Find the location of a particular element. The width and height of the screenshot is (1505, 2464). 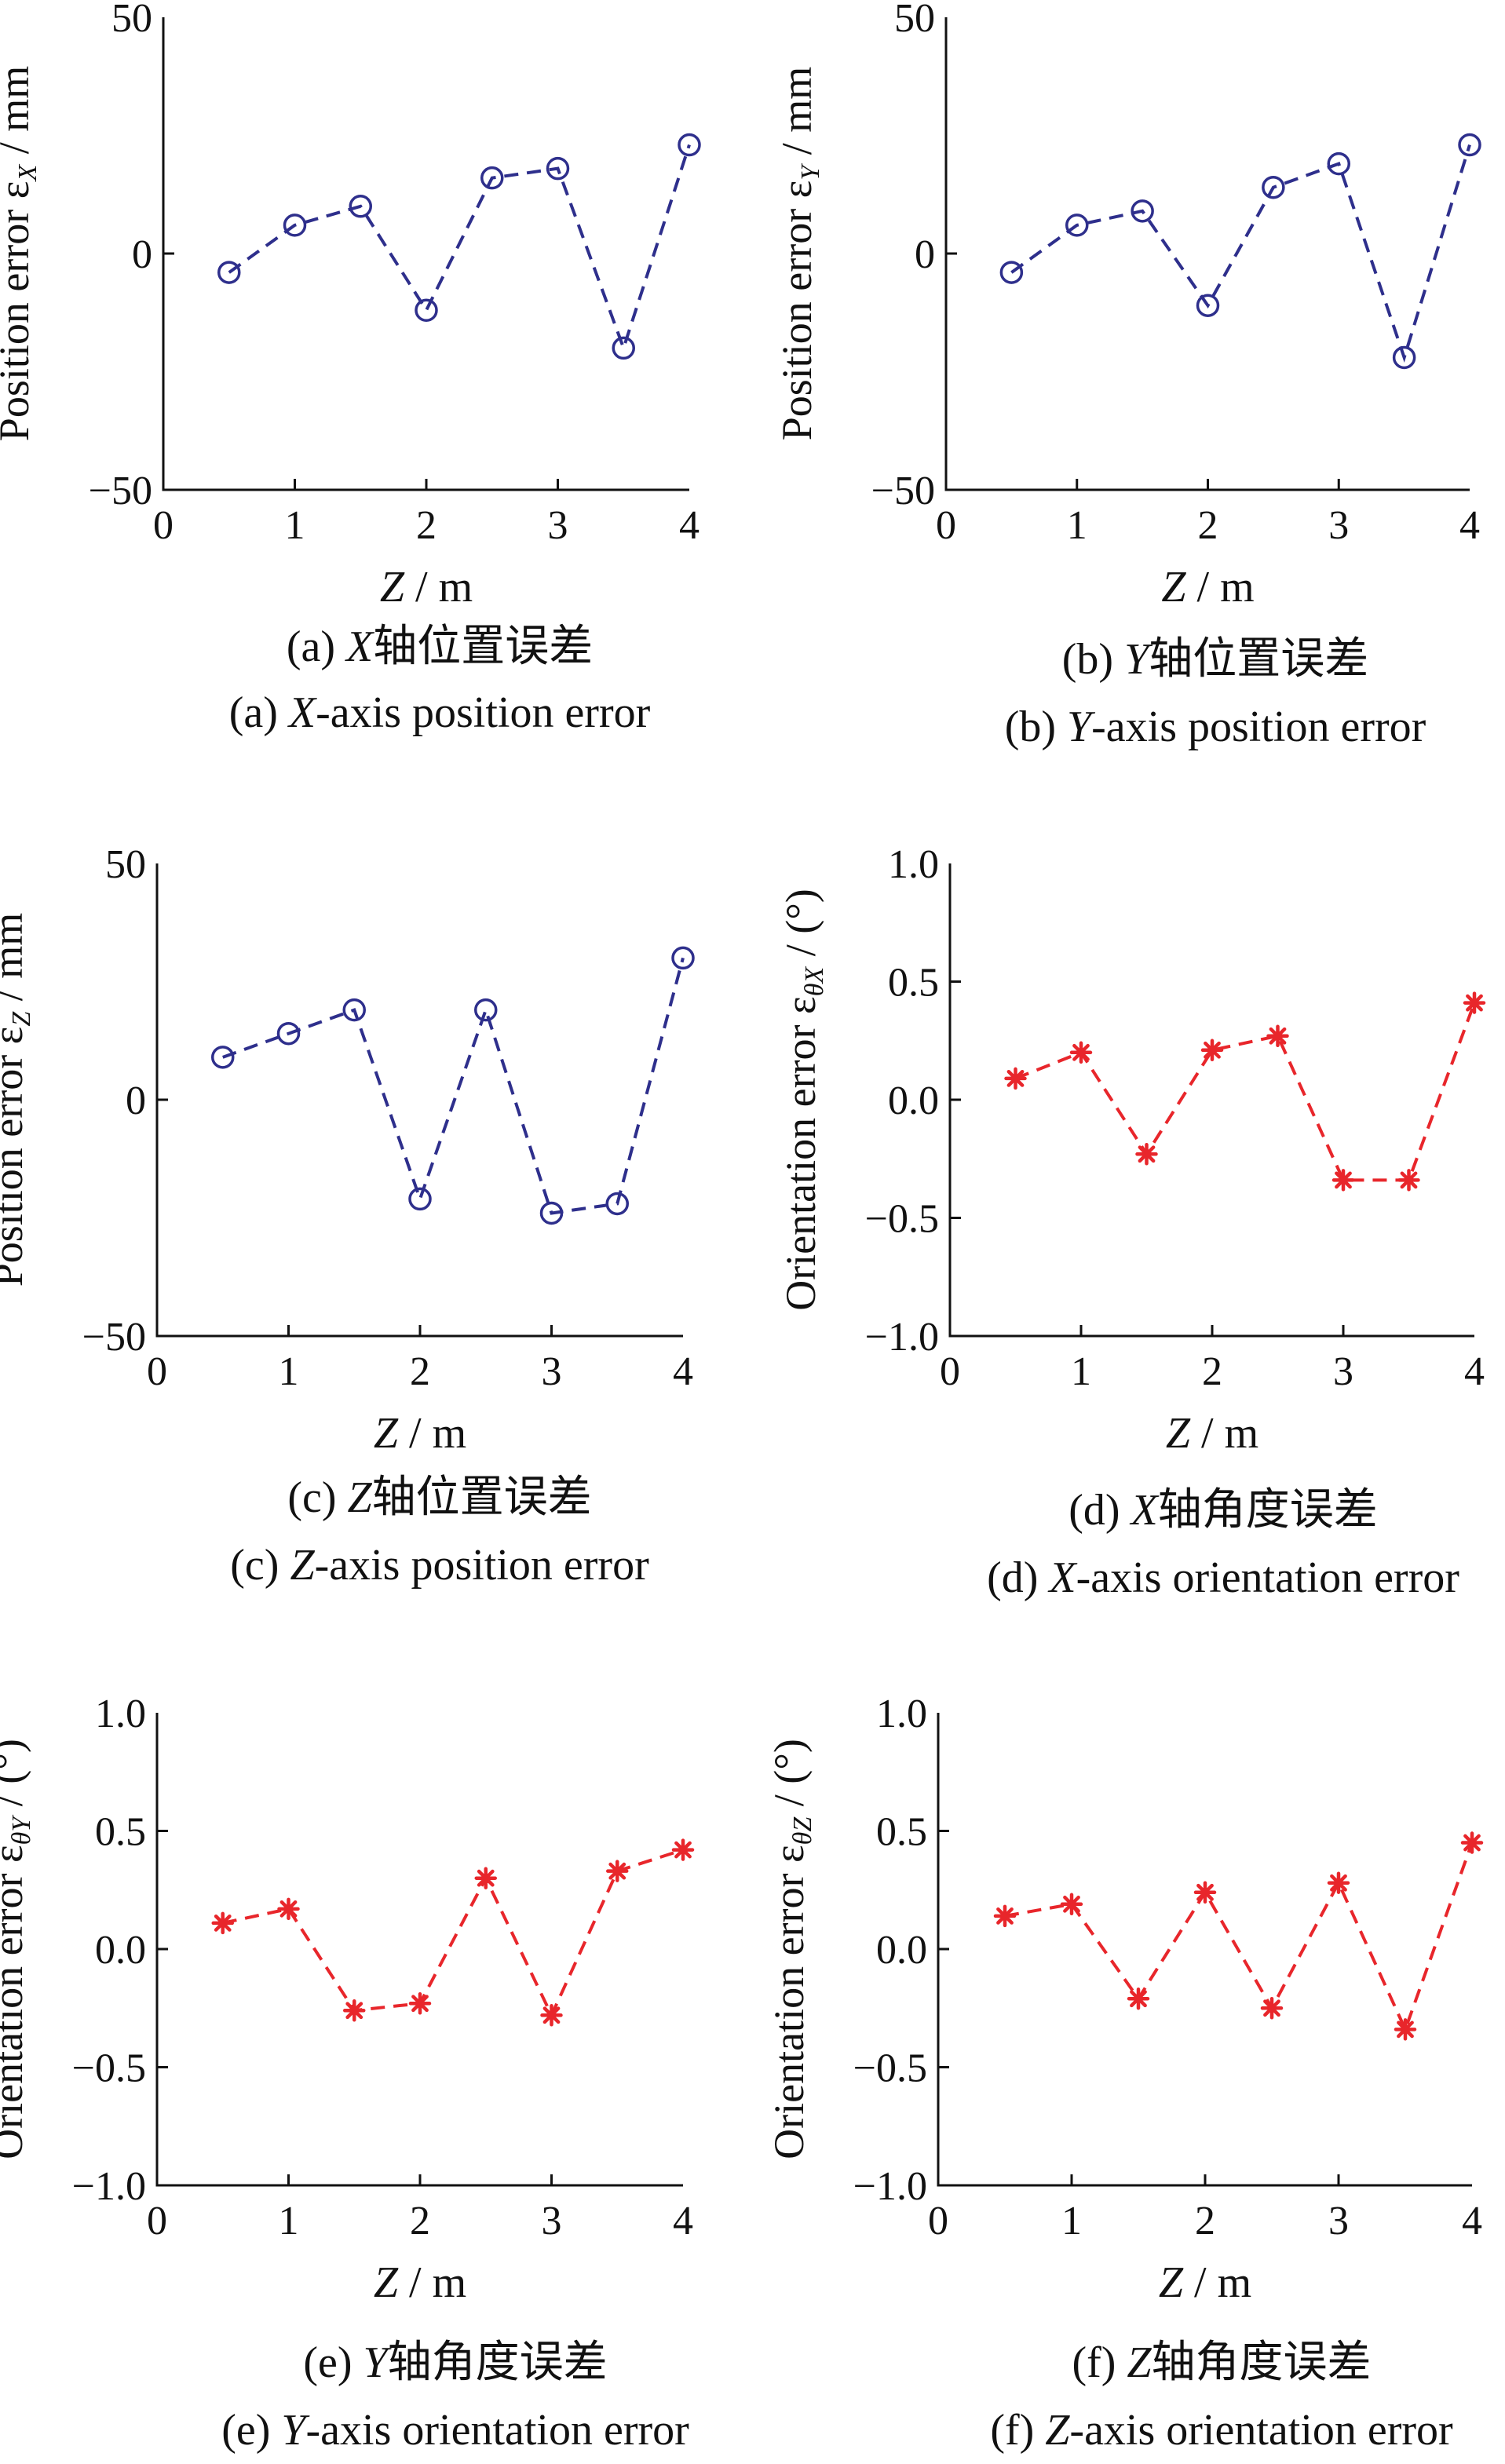

y-axis-label: Orientation error εθZ / (°) is located at coordinates (791, 1949).